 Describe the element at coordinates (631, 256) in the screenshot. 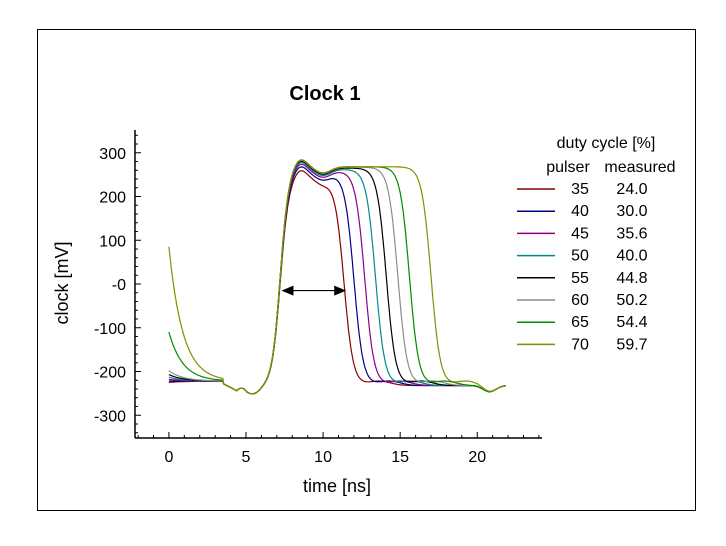

I see `legend-measured-value: 40.0` at that location.